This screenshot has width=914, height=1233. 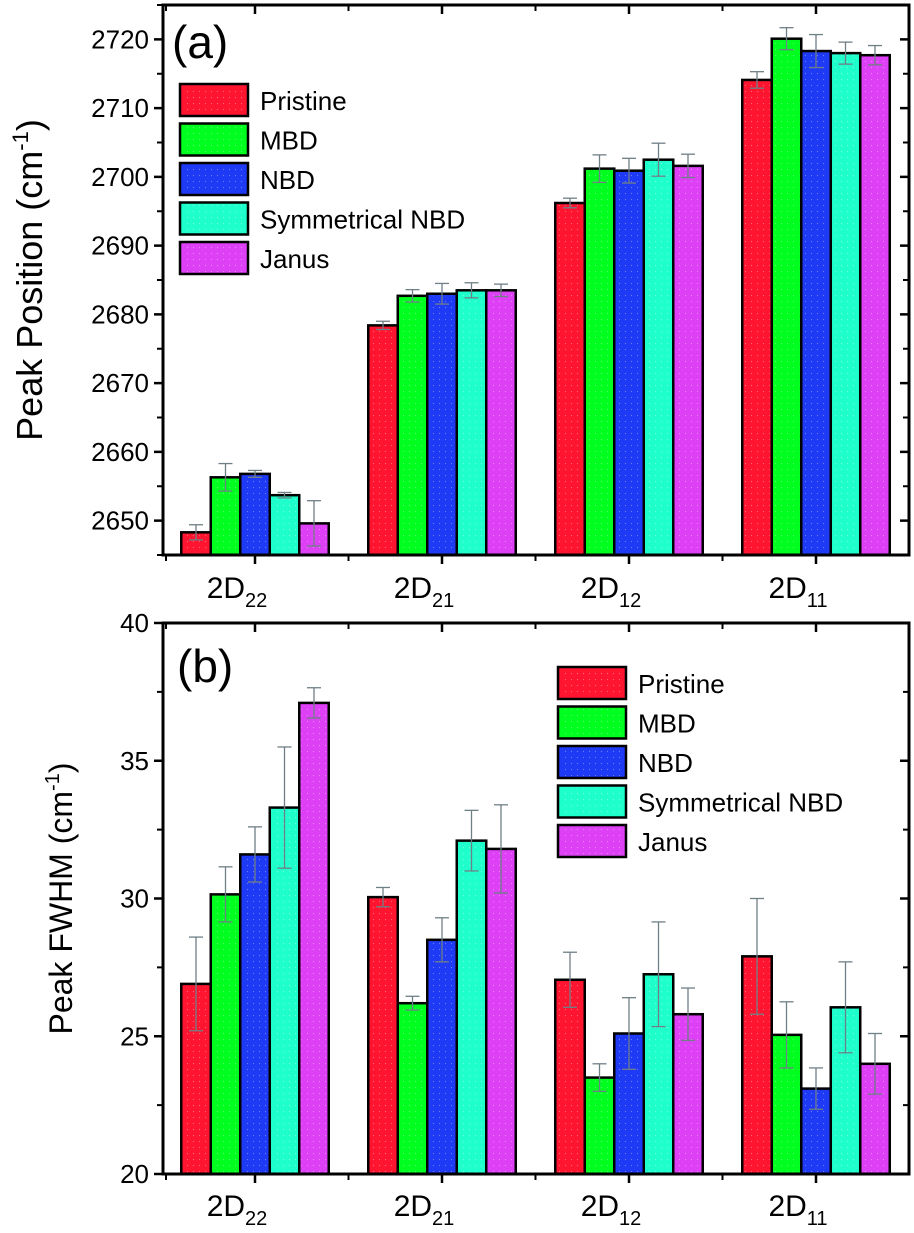 What do you see at coordinates (362, 220) in the screenshot?
I see `legend-label: Symmetrical NBD` at bounding box center [362, 220].